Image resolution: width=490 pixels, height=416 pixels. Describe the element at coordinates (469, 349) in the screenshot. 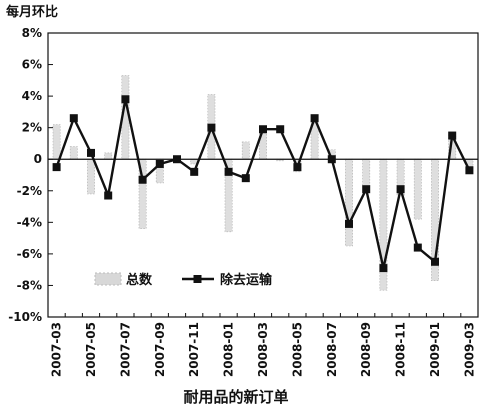

I see `x-tick-label: 2009-03` at that location.